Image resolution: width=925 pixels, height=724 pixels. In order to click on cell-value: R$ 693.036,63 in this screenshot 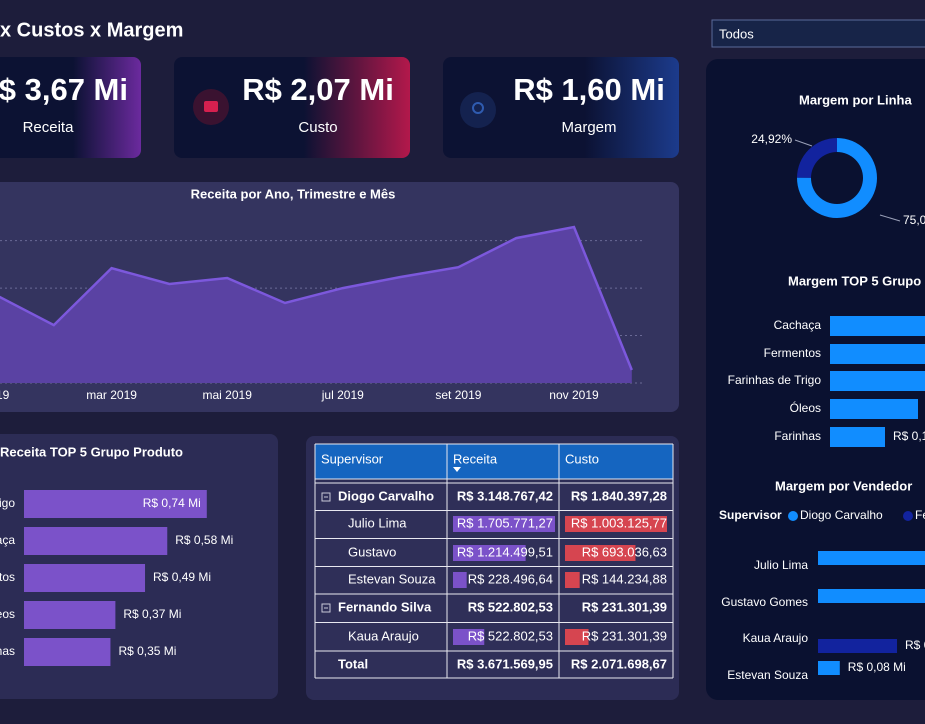, I will do `click(624, 551)`.